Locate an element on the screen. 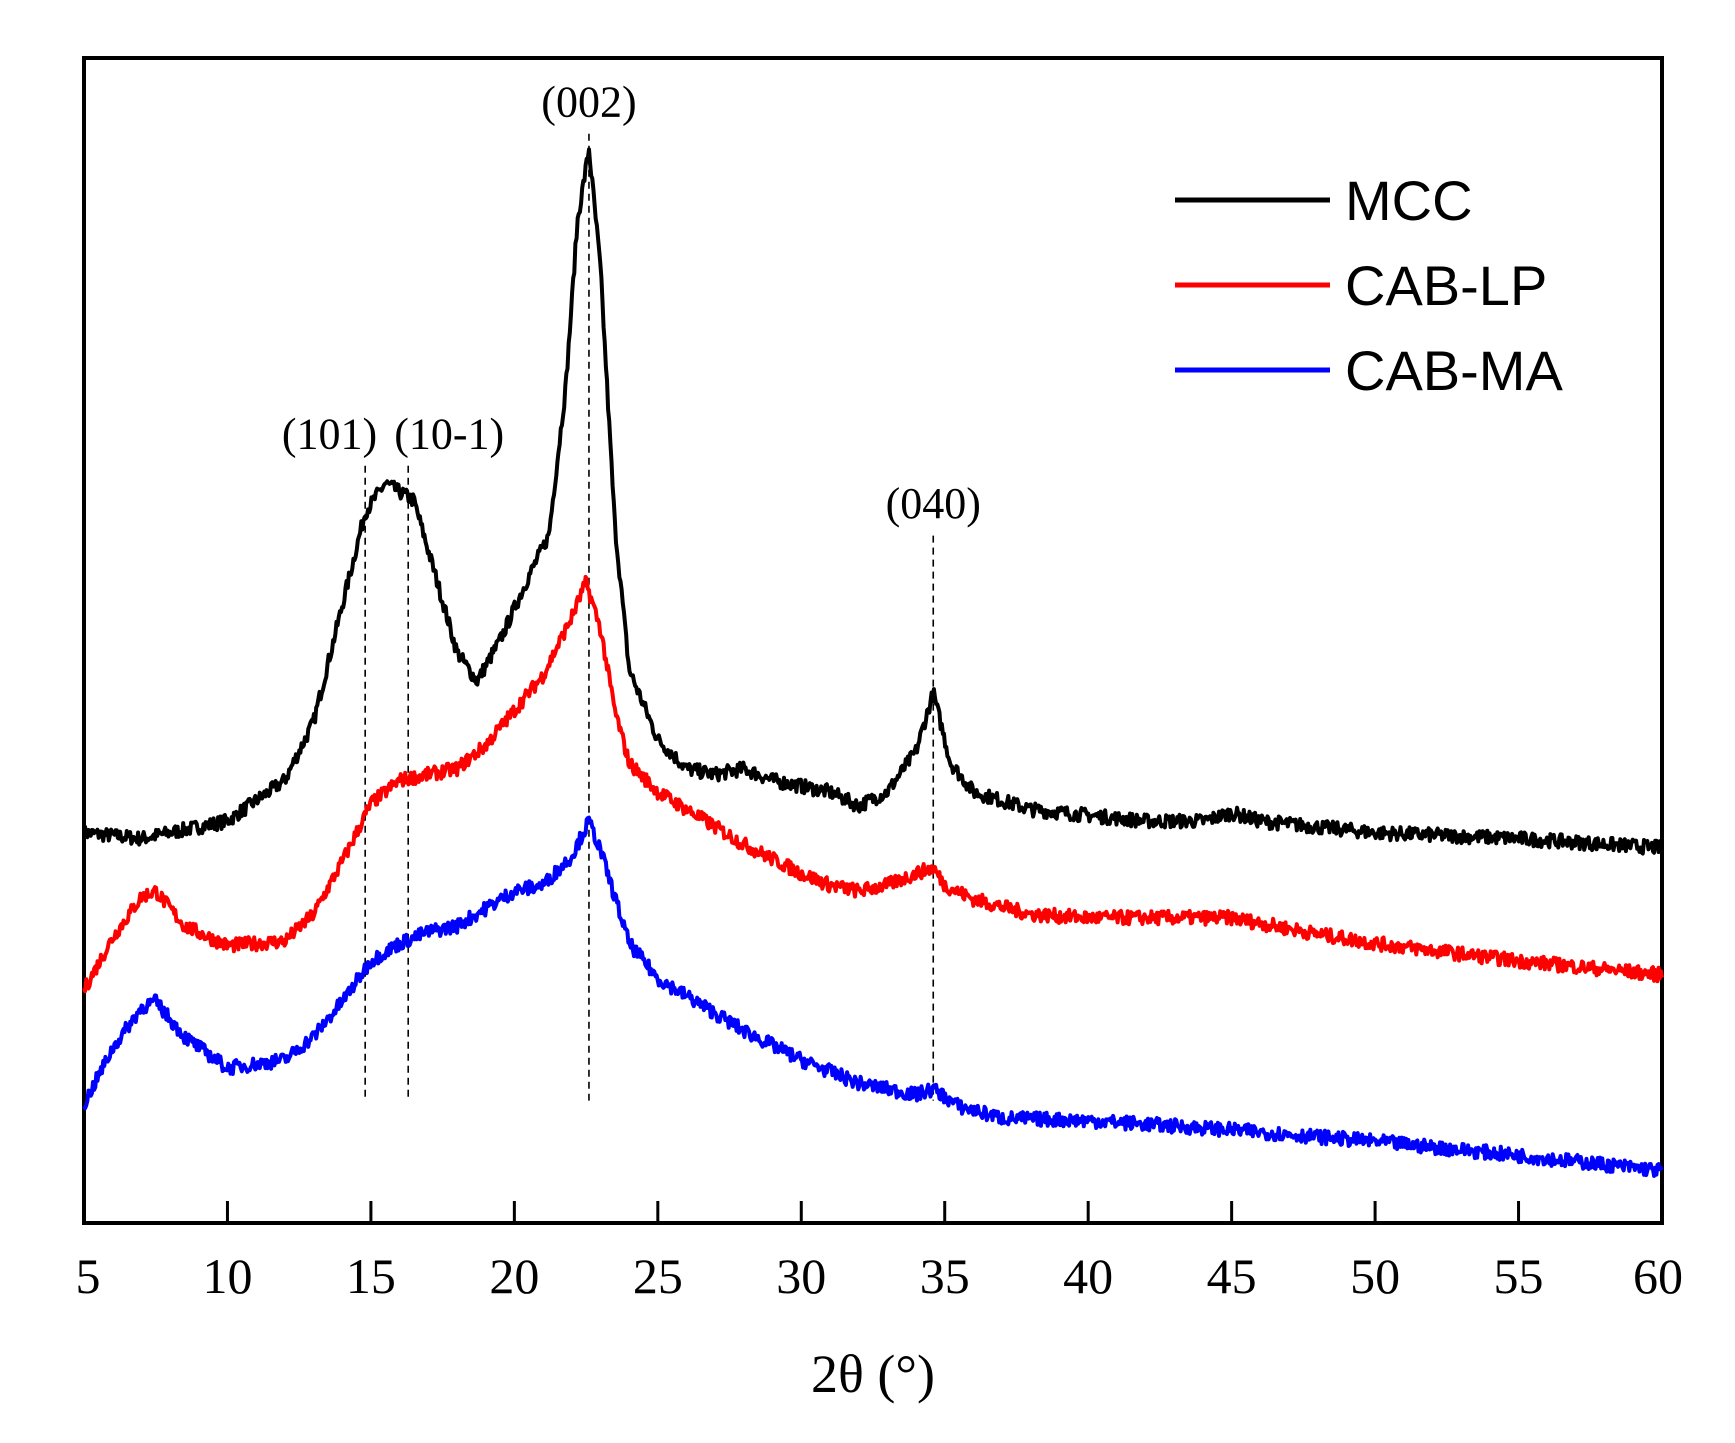 This screenshot has width=1735, height=1443. legend: MCC CAB-LP CAB-MA is located at coordinates (1369, 285).